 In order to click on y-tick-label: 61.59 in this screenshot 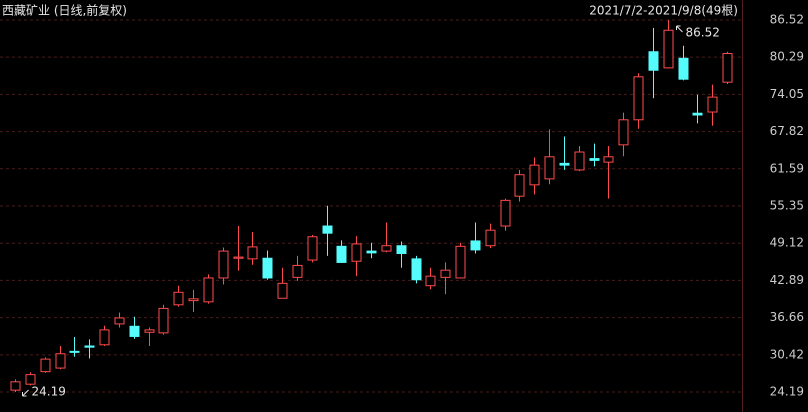, I will do `click(787, 168)`.